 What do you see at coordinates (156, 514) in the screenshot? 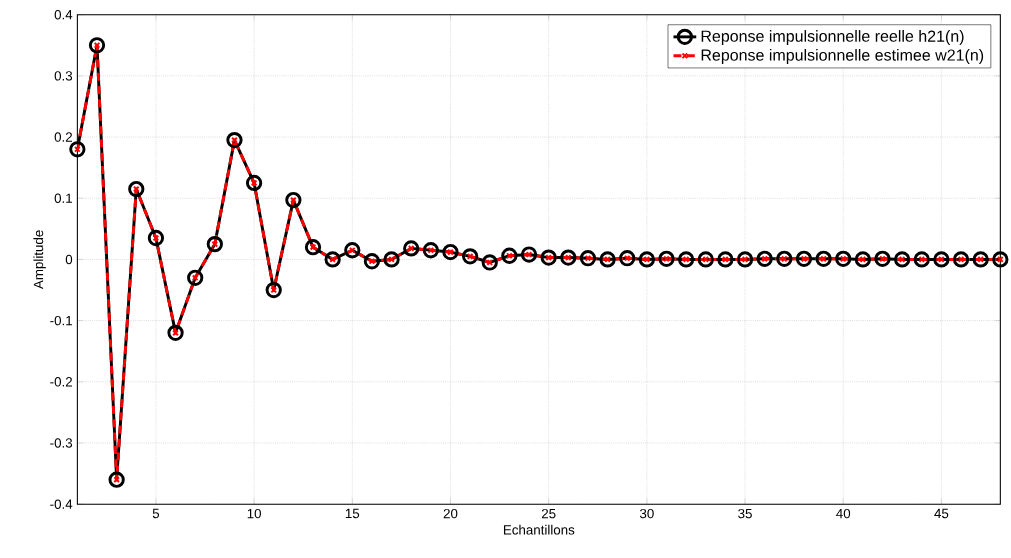
I see `x-tick-label: 5` at bounding box center [156, 514].